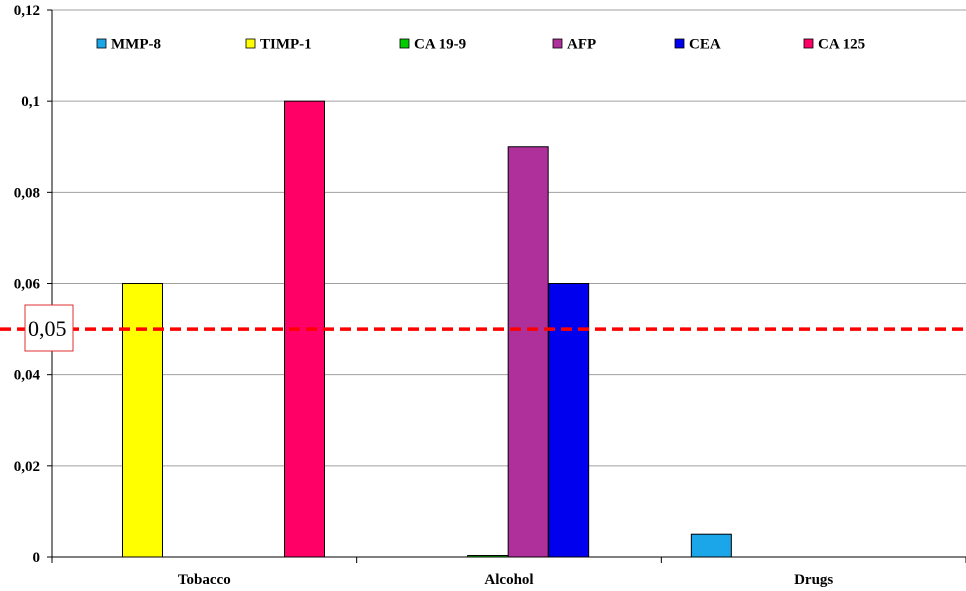  Describe the element at coordinates (528, 352) in the screenshot. I see `bar-afp` at that location.